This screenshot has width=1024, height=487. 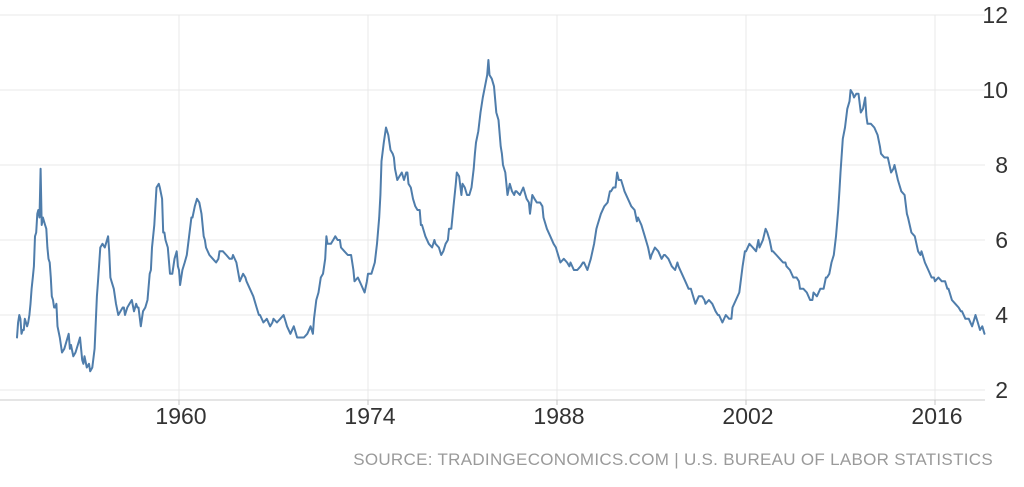 What do you see at coordinates (995, 90) in the screenshot?
I see `y-tick-label-10: 10` at bounding box center [995, 90].